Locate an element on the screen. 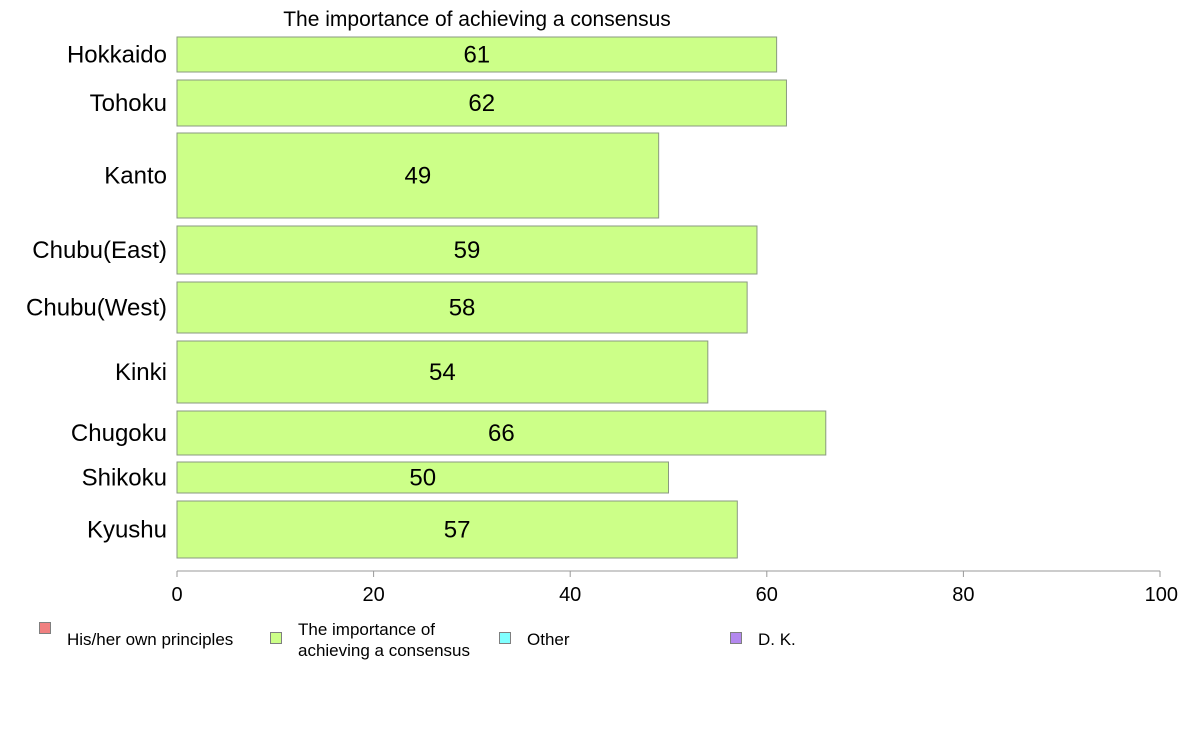 The width and height of the screenshot is (1188, 736). x-tick-label: 0 is located at coordinates (176, 595).